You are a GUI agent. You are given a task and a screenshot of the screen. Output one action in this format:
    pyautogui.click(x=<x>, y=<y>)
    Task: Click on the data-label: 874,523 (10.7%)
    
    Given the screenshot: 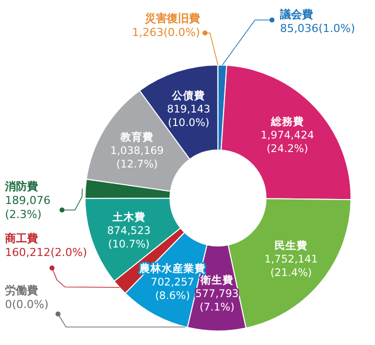 What is the action you would take?
    pyautogui.click(x=129, y=237)
    